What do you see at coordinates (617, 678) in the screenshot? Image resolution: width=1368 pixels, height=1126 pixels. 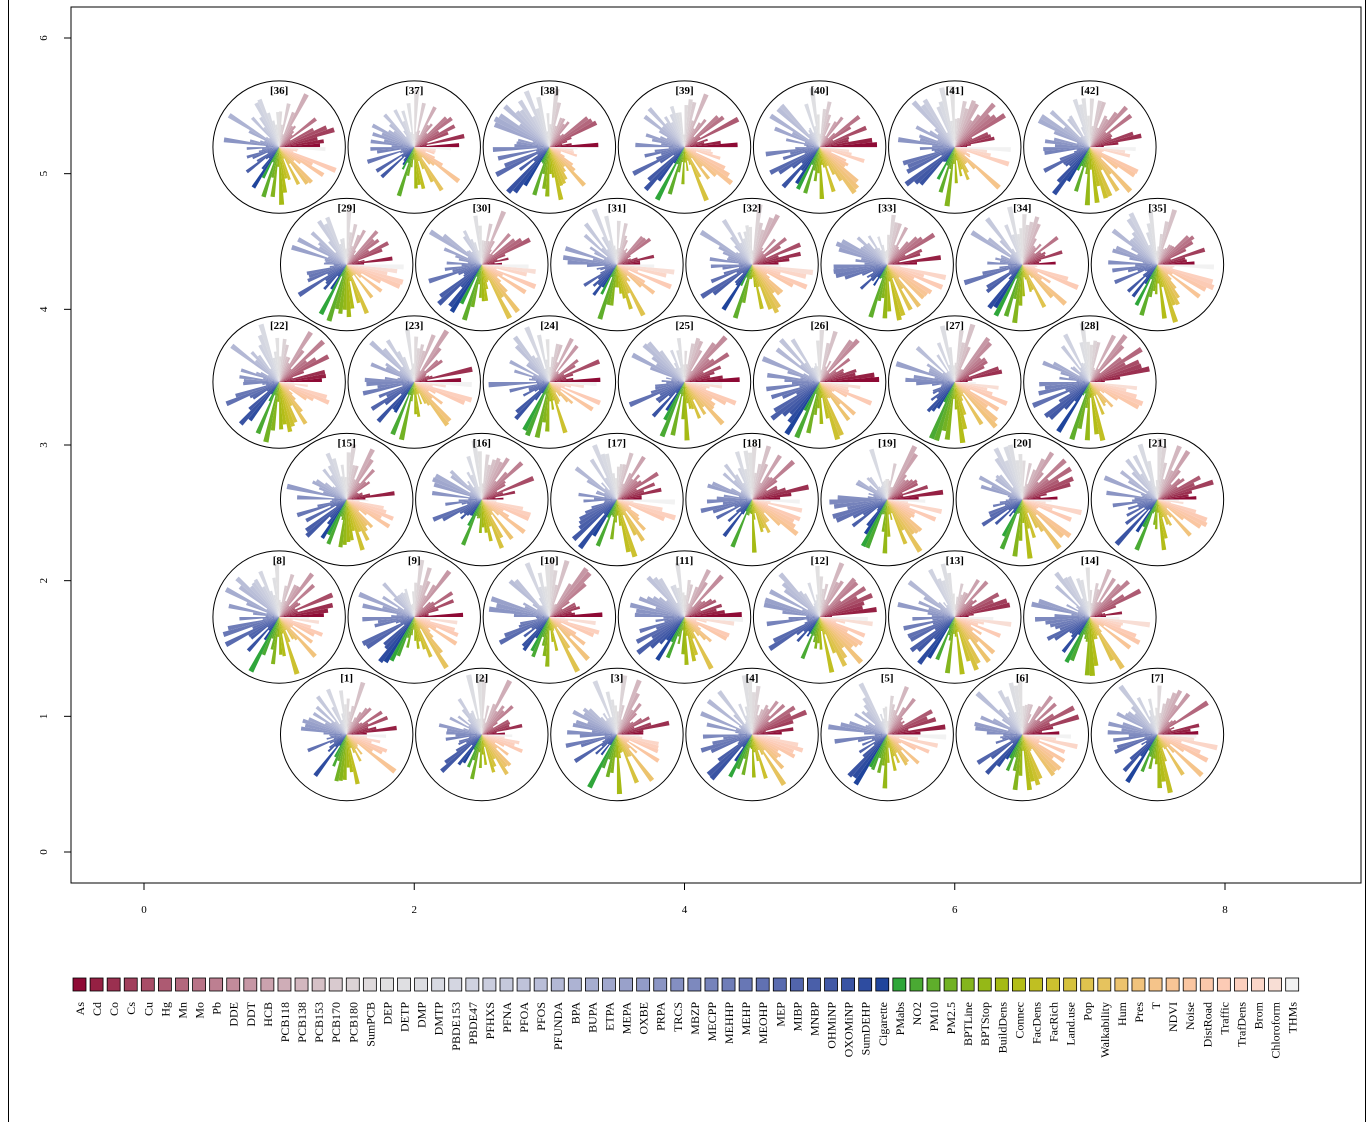 I see `node-label: [3]` at bounding box center [617, 678].